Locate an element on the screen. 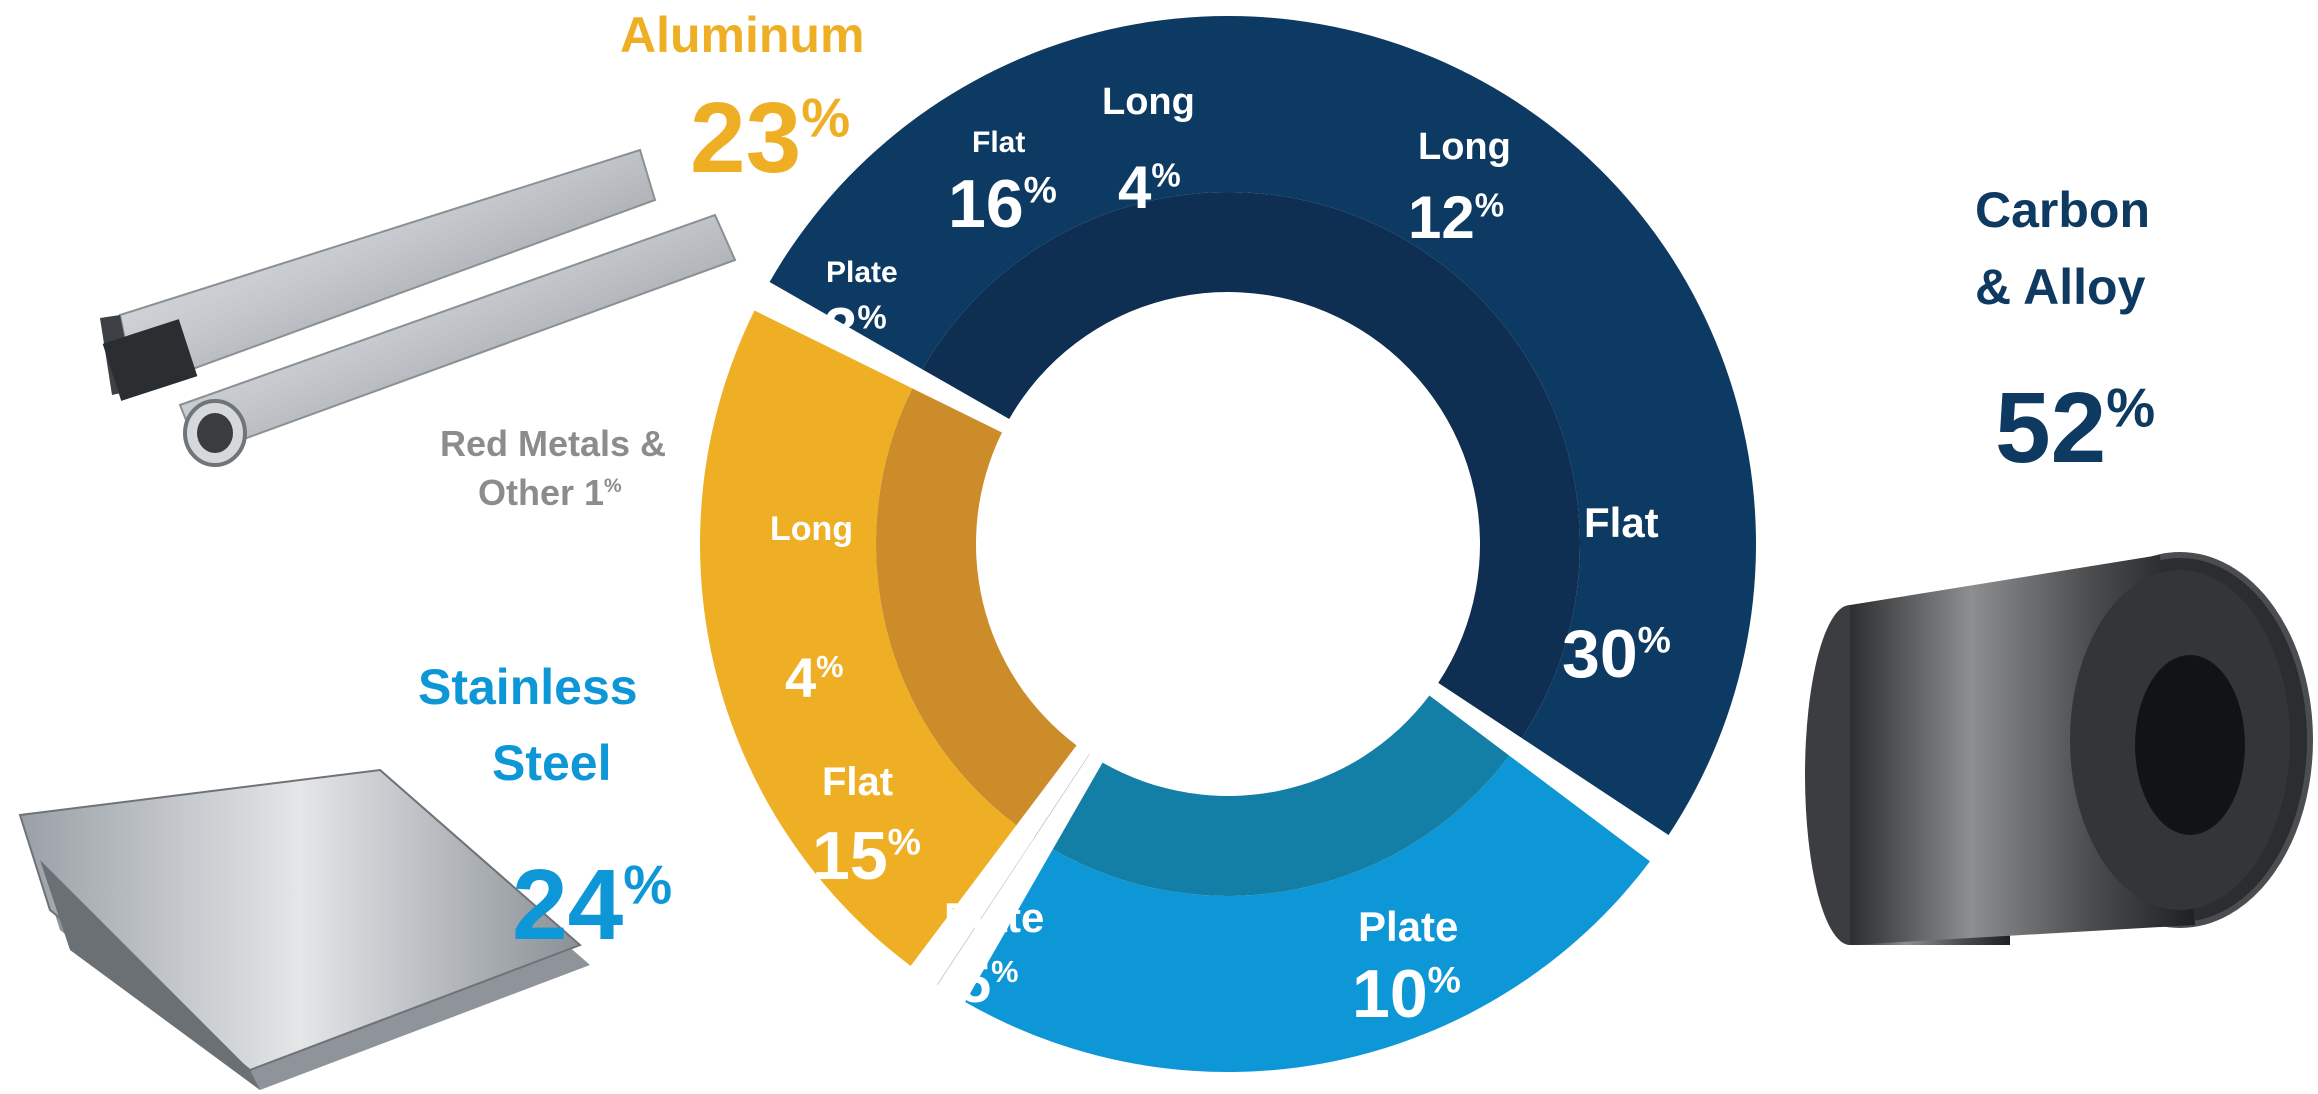 Image resolution: width=2318 pixels, height=1094 pixels. aluminum-outer-arc is located at coordinates (858, 638).